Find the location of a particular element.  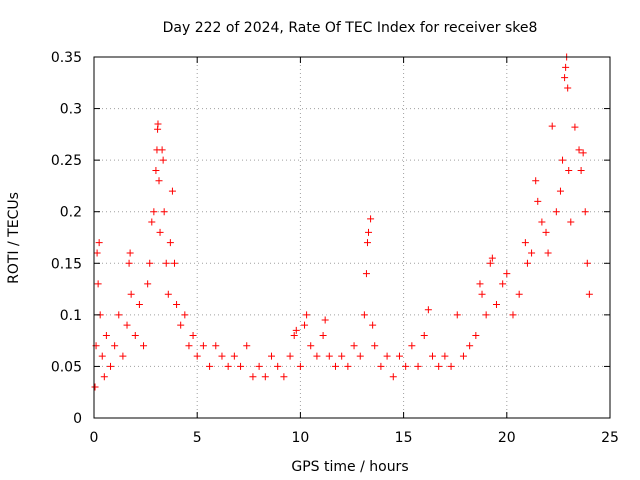

y-axis-title: ROTI / TECUs is located at coordinates (14, 238).